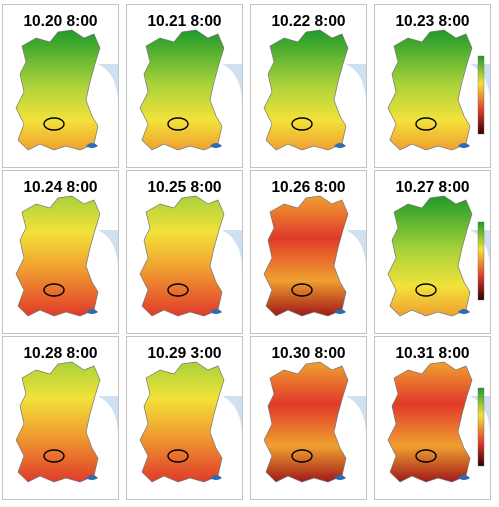 Image resolution: width=499 pixels, height=507 pixels. Describe the element at coordinates (184, 187) in the screenshot. I see `panel-title: 10.25 8:00` at that location.